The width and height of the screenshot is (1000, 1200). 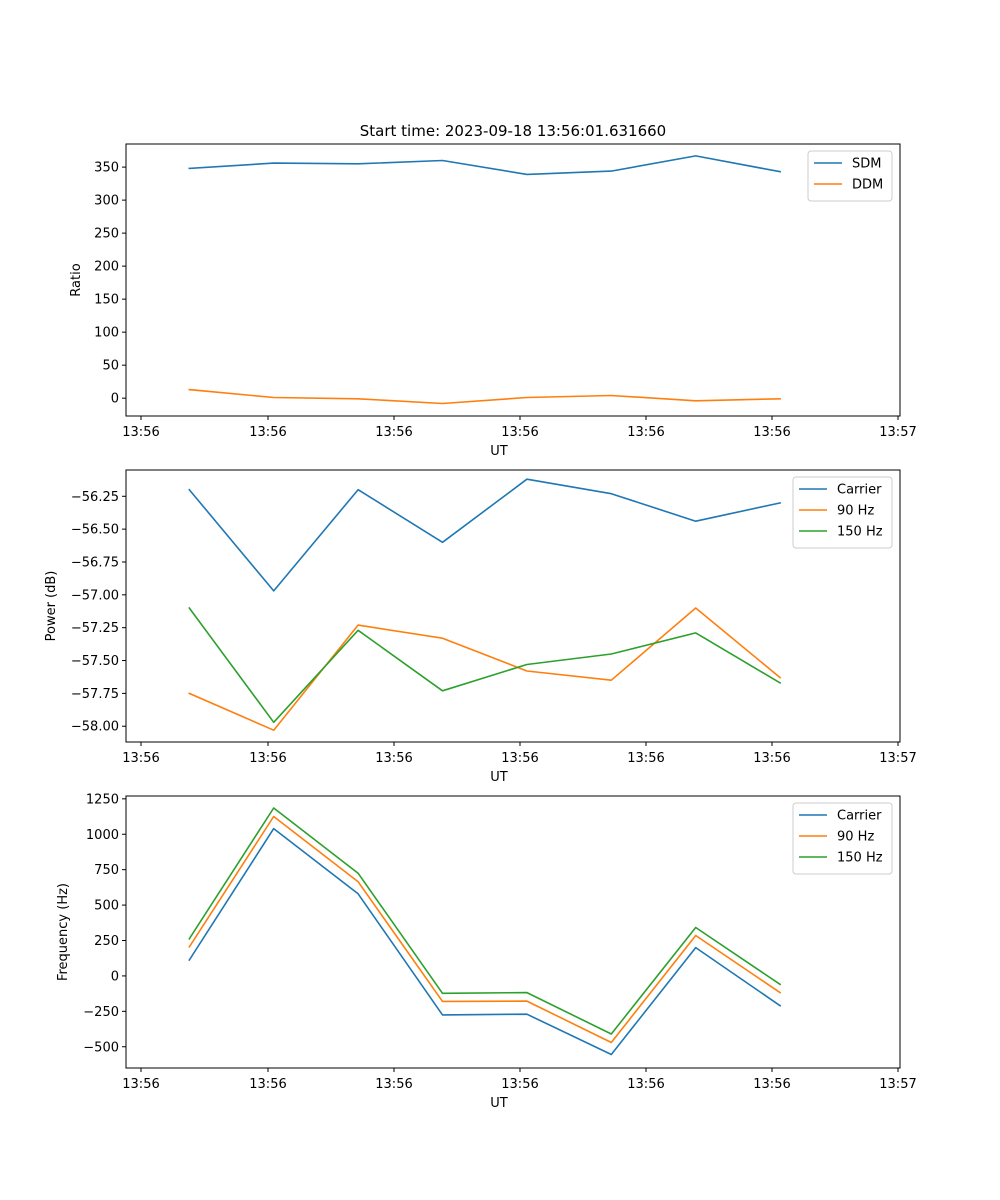 I want to click on y-axis-label: Frequency (Hz), so click(x=63, y=932).